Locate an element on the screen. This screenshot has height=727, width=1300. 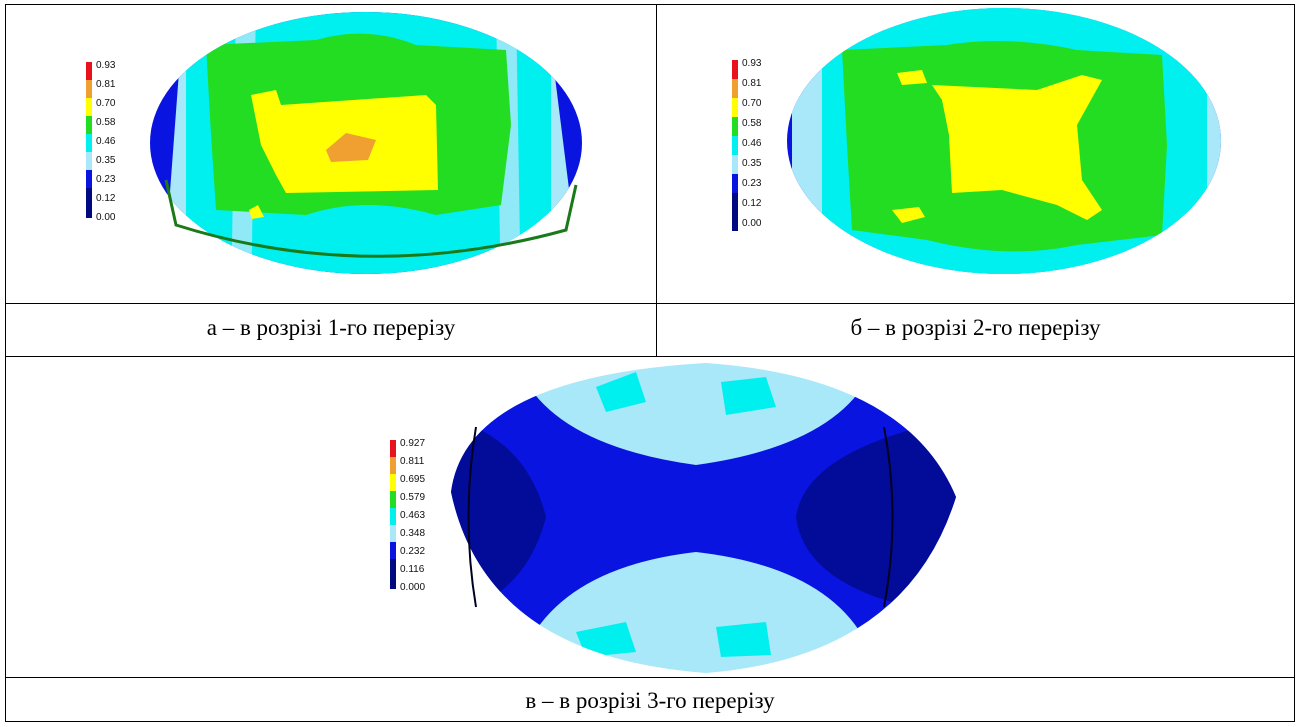
cell-divider-vertical is located at coordinates (656, 180).